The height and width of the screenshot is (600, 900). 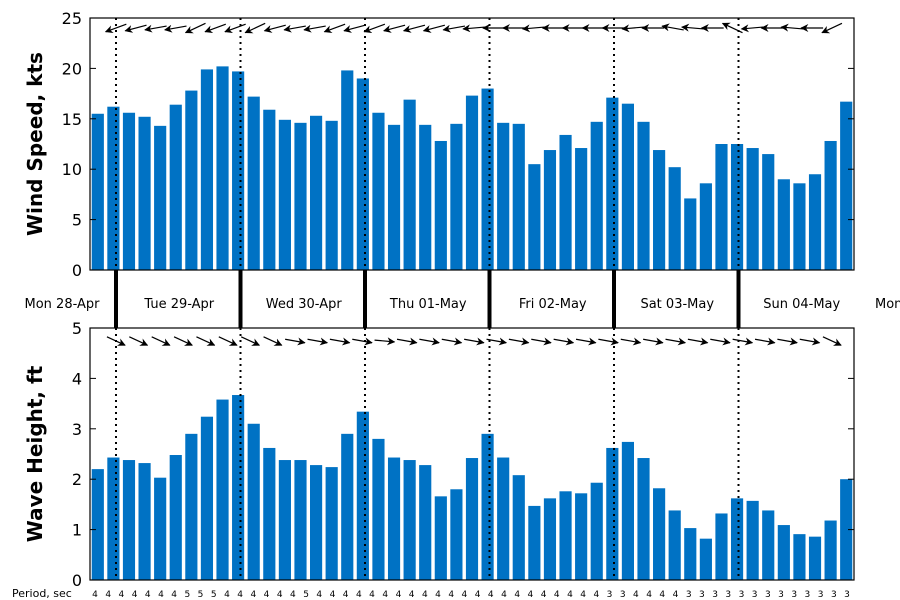 What do you see at coordinates (42, 593) in the screenshot?
I see `period-axis-label: Period, sec` at bounding box center [42, 593].